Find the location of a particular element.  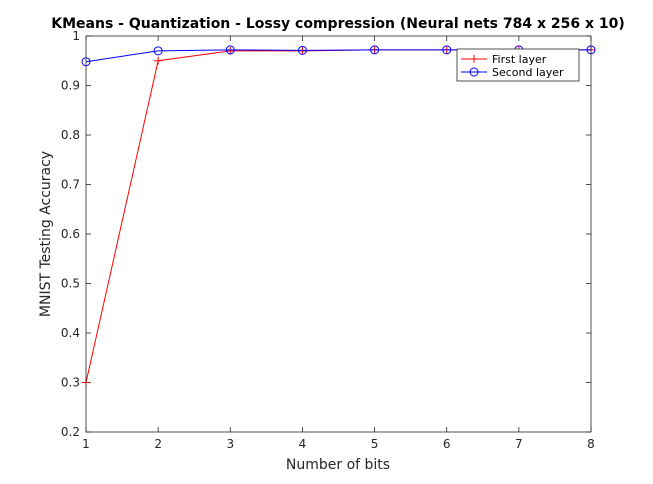

x-tick-label: 5 is located at coordinates (375, 444).